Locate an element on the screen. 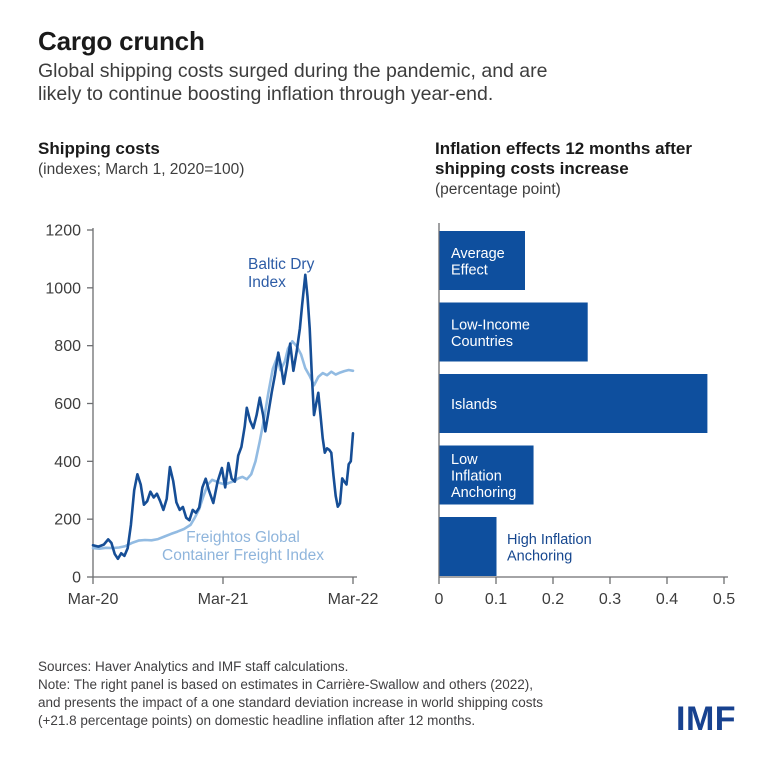 The width and height of the screenshot is (768, 768). y-tick-label: 800 is located at coordinates (67, 346).